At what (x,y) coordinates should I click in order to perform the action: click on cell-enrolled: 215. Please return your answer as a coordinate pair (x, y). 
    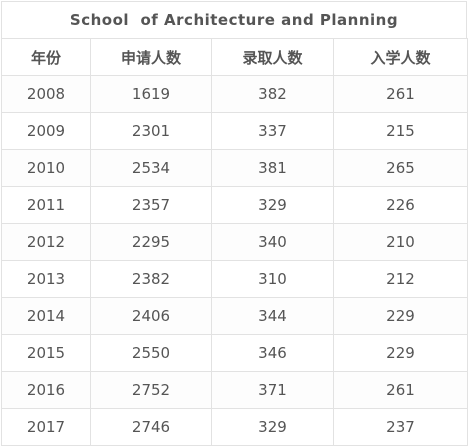
    Looking at the image, I should click on (400, 131).